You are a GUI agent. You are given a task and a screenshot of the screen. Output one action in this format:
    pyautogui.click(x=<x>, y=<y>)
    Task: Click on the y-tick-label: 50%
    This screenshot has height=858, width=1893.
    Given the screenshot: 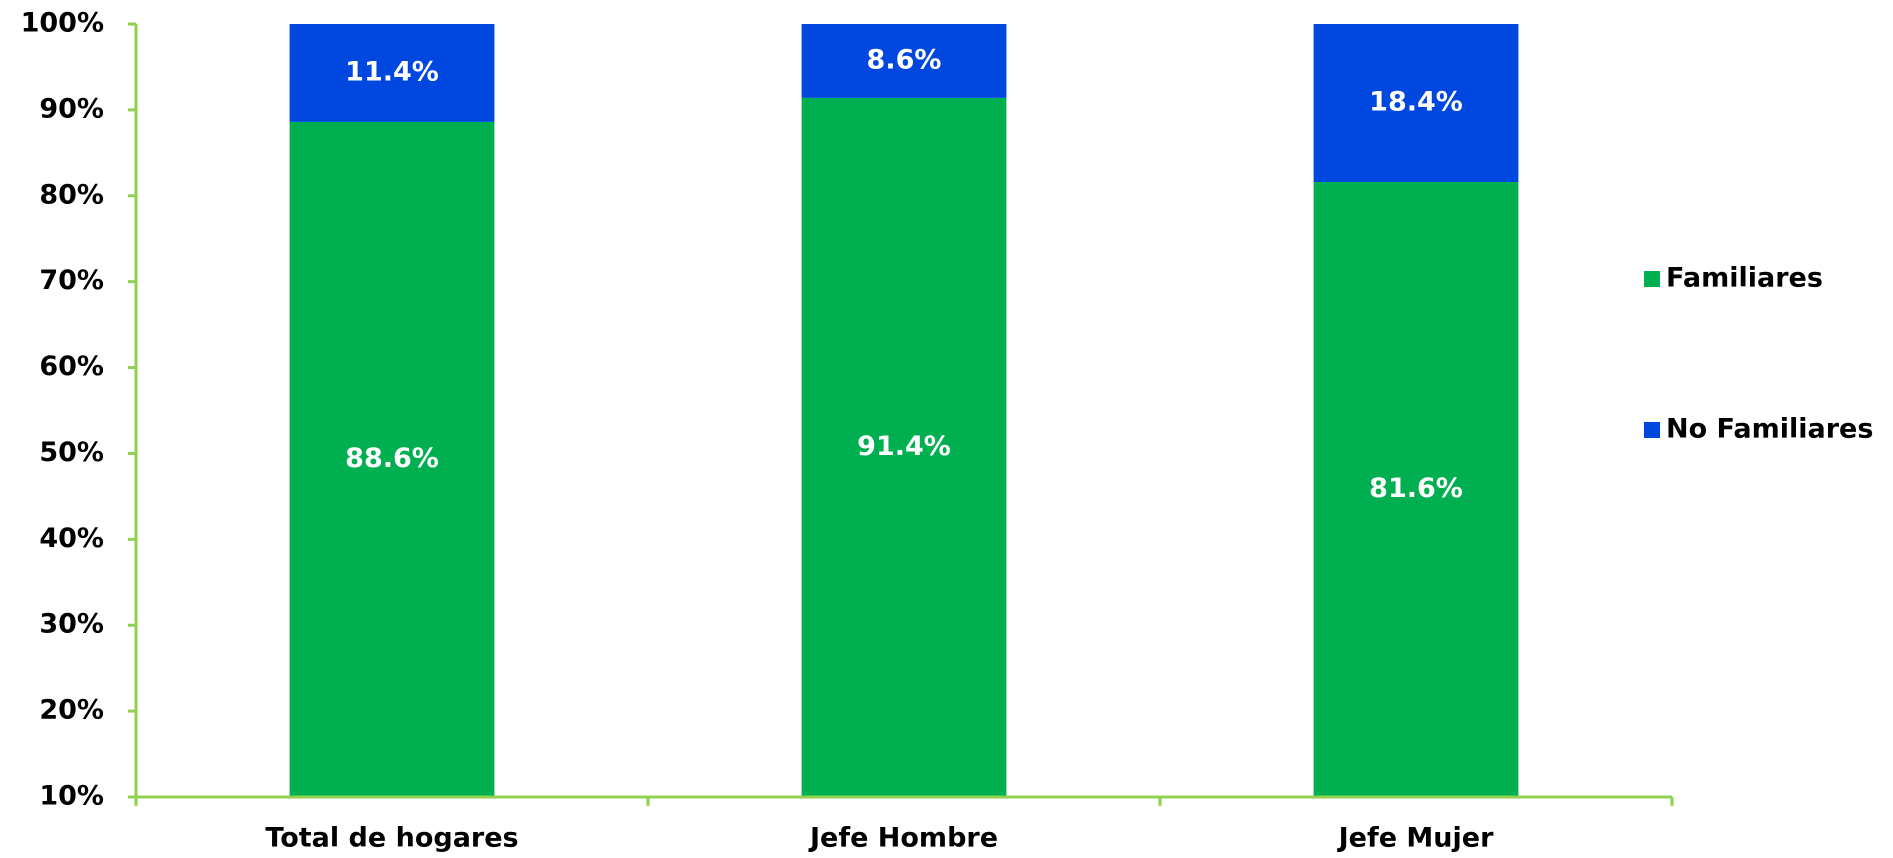 What is the action you would take?
    pyautogui.click(x=71, y=452)
    